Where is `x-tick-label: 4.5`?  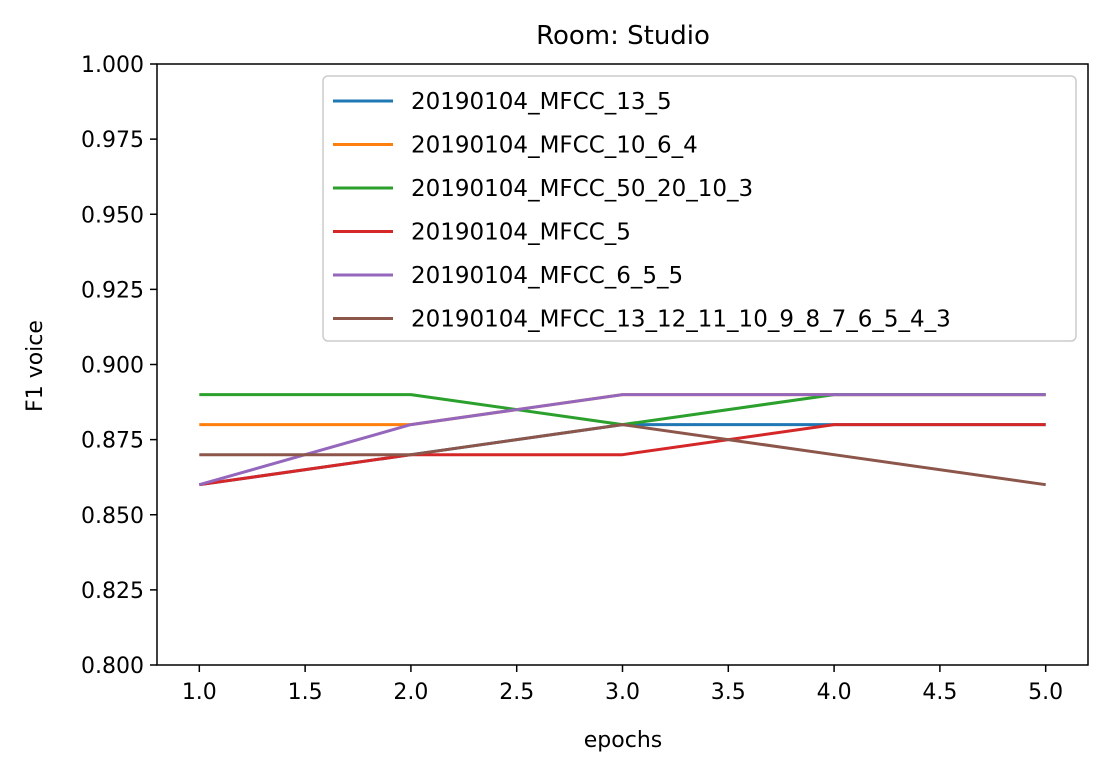 x-tick-label: 4.5 is located at coordinates (939, 692).